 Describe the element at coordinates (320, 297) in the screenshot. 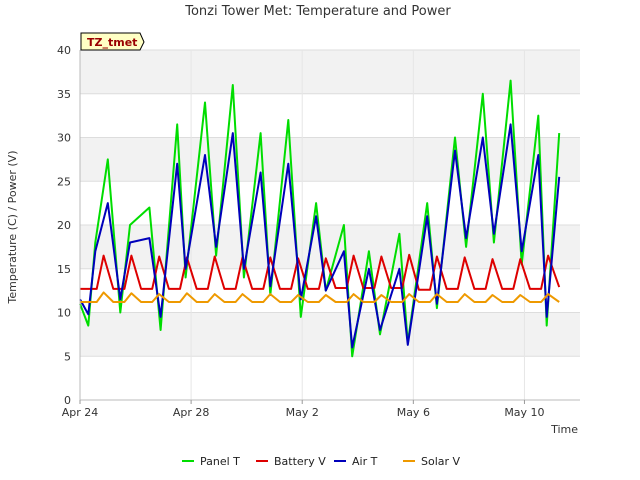

I see `series-line-solar-v` at that location.